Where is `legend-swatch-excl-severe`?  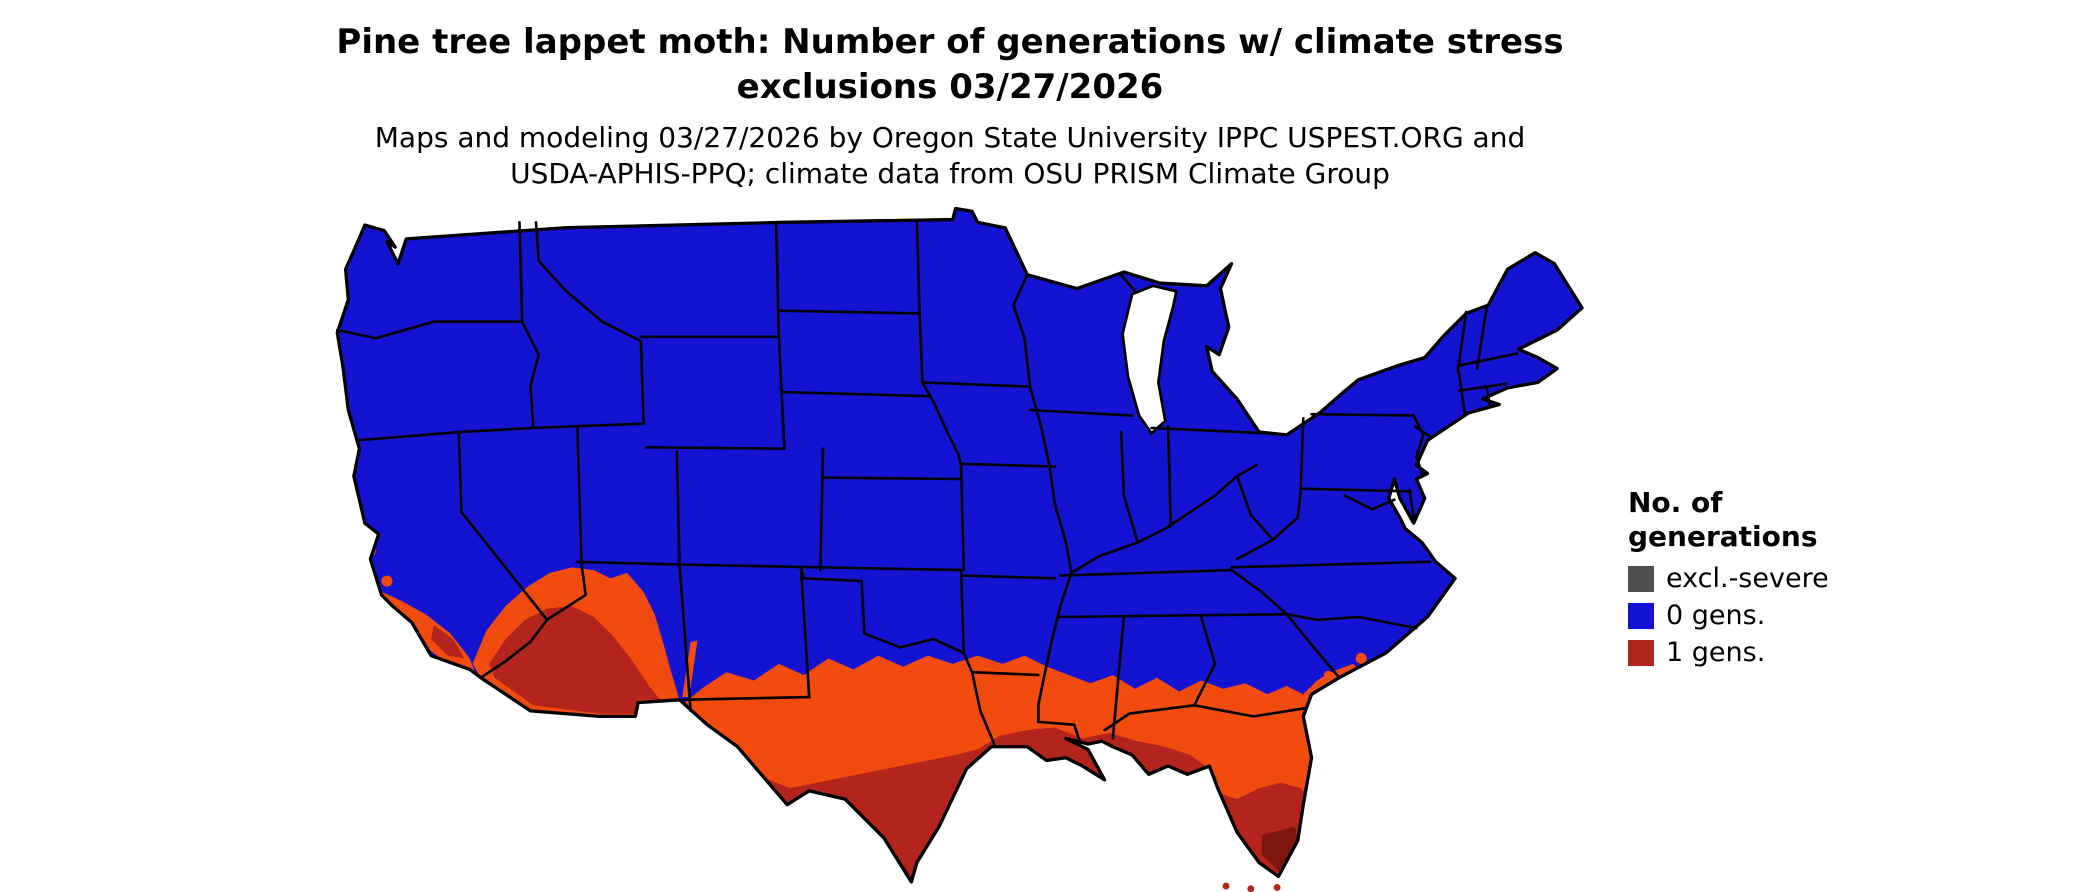
legend-swatch-excl-severe is located at coordinates (1641, 579).